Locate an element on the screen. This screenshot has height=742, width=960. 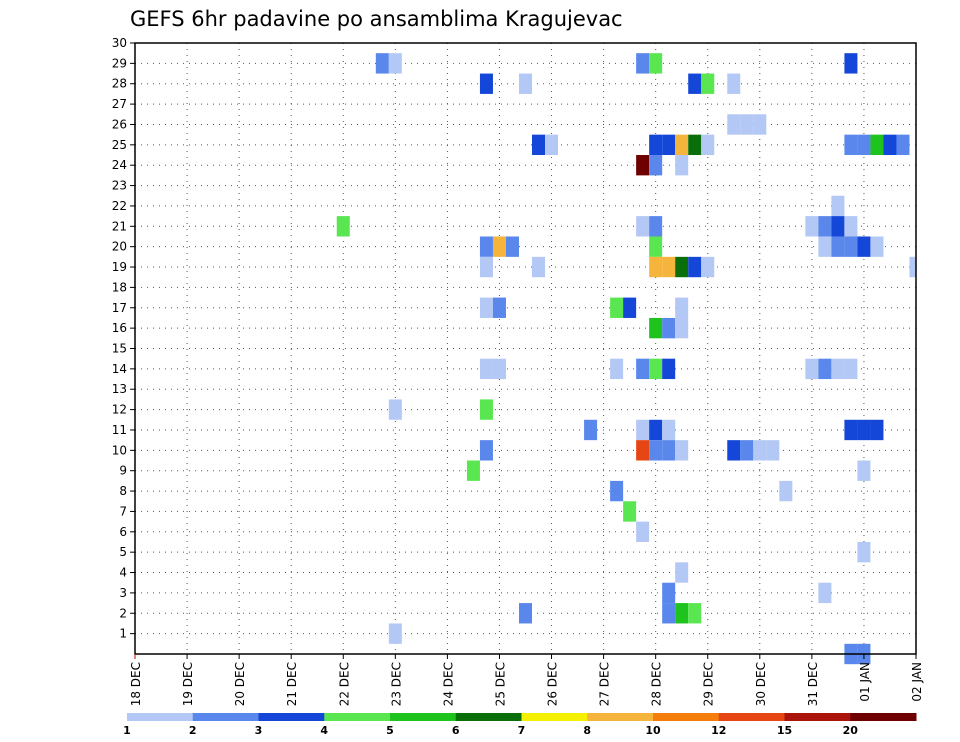
colorbar-label: 8 is located at coordinates (587, 730).